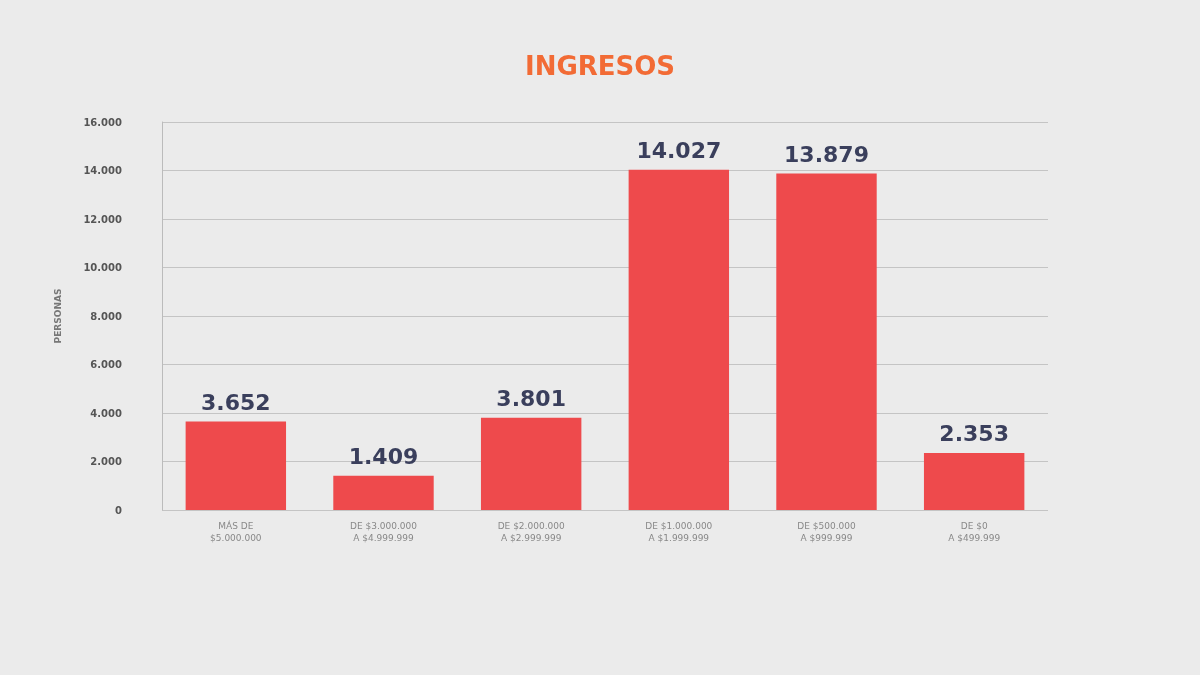 The image size is (1200, 675). What do you see at coordinates (103, 267) in the screenshot?
I see `y-tick-label: 10.000` at bounding box center [103, 267].